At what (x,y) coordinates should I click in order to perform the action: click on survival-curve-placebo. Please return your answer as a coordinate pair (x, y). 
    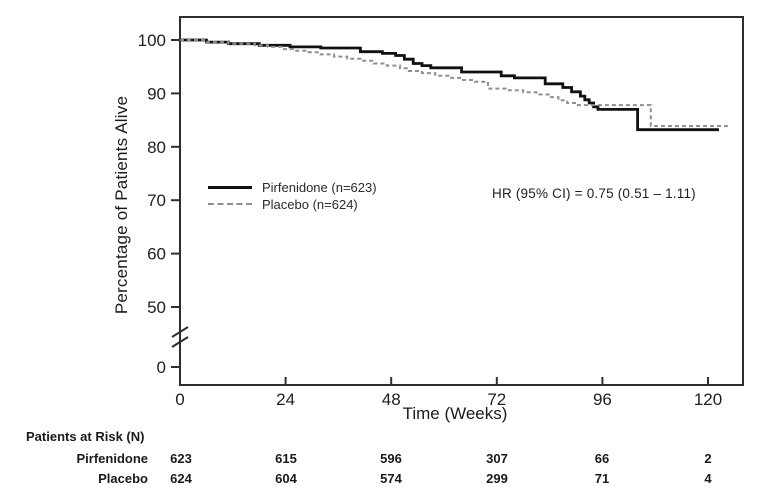
    Looking at the image, I should click on (454, 83).